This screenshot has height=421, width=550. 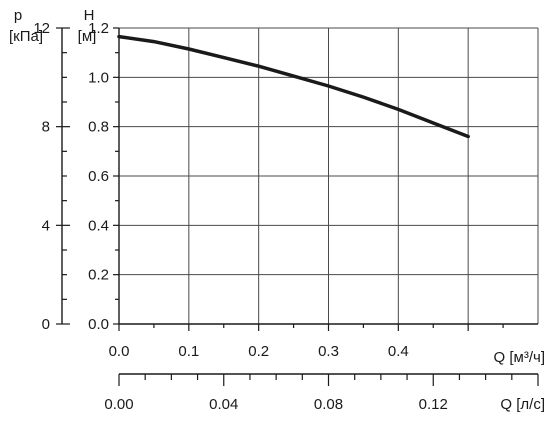 What do you see at coordinates (46, 225) in the screenshot?
I see `y-secondary-tick-label: 4` at bounding box center [46, 225].